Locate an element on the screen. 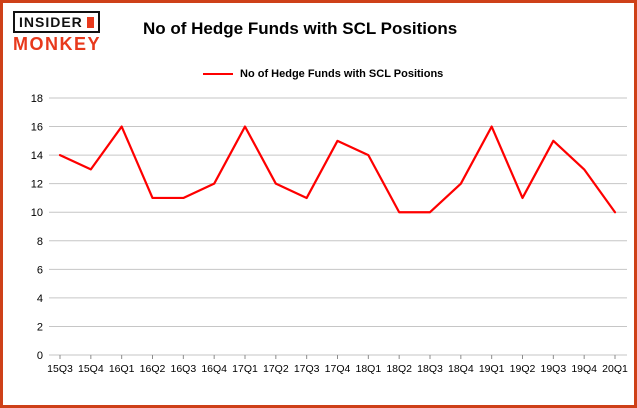  x-axis-label: 19Q1 is located at coordinates (492, 369).